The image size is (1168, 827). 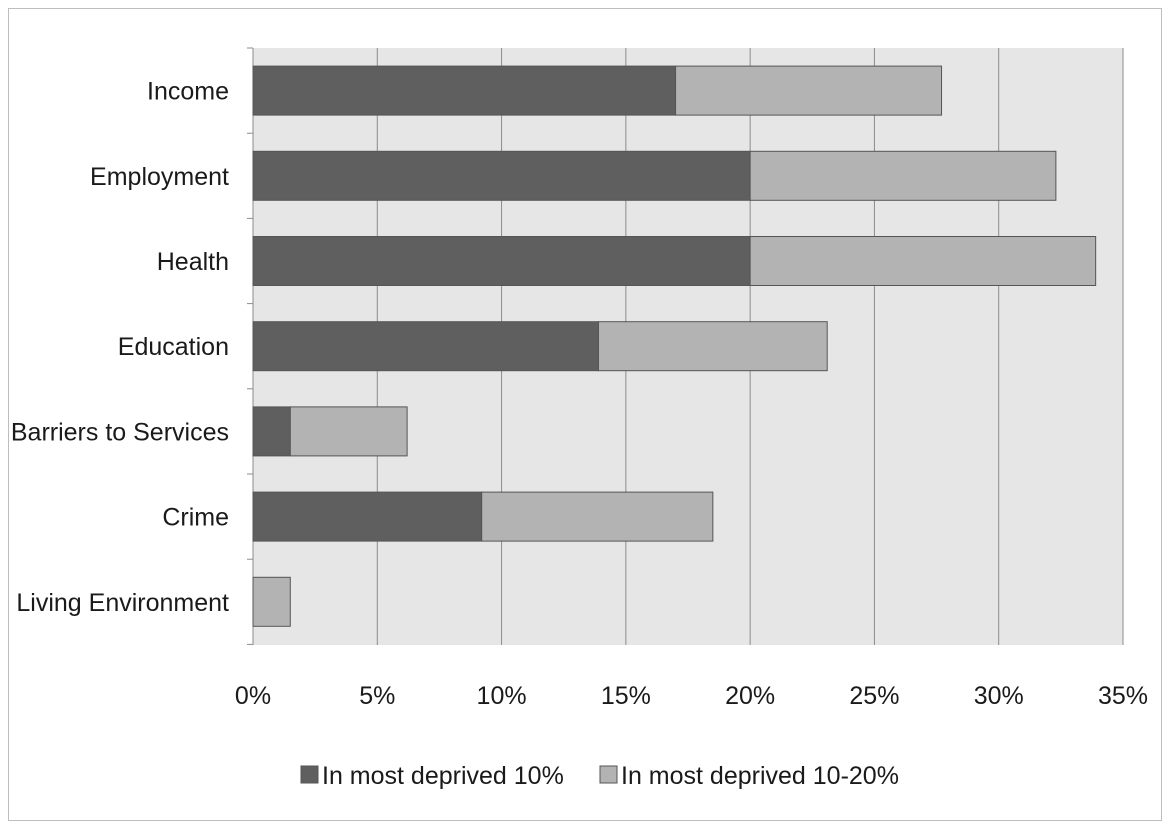 I want to click on category-label: Health, so click(x=193, y=262).